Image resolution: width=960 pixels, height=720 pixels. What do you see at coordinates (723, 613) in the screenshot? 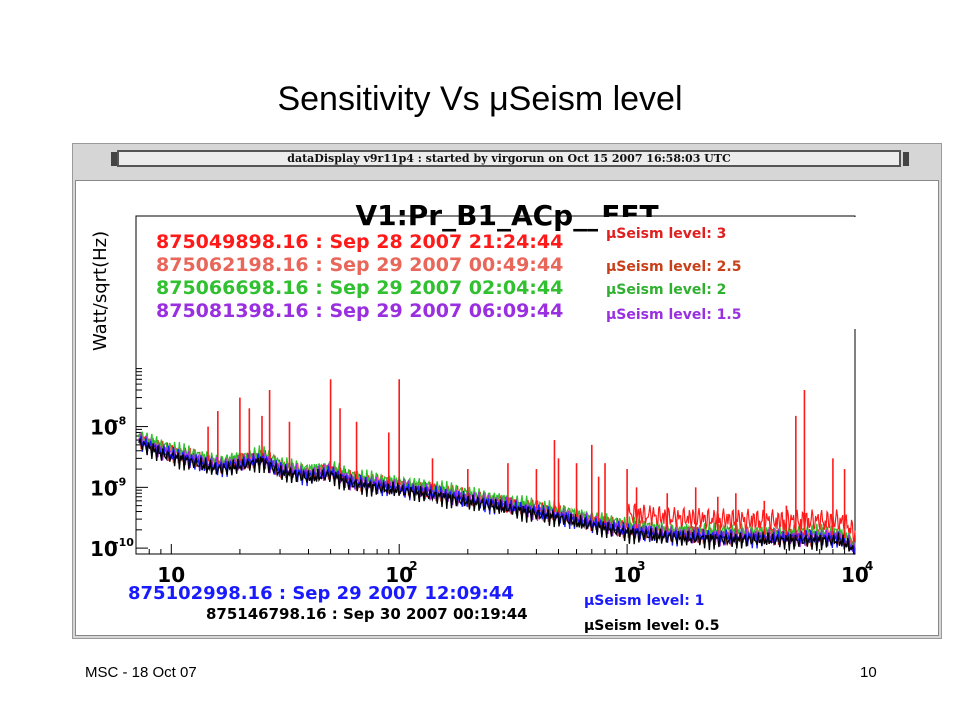
I see `seism-label-box-bottom` at bounding box center [723, 613].